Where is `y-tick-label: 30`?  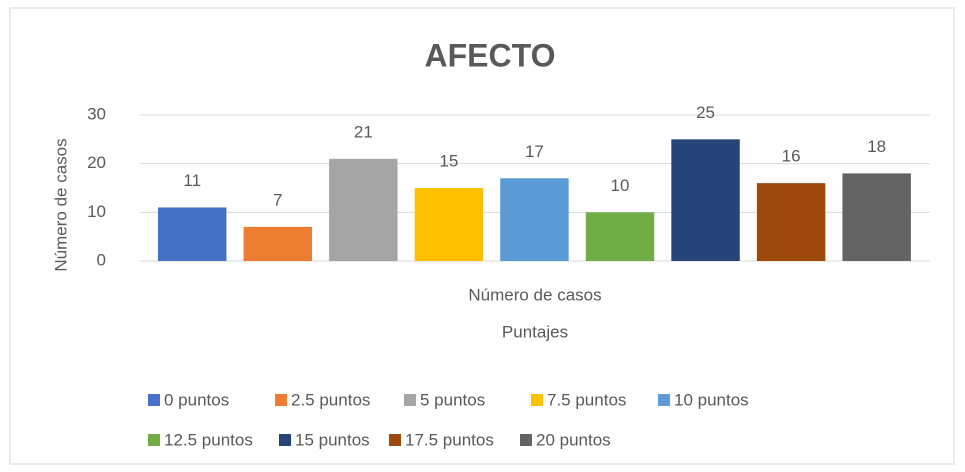
y-tick-label: 30 is located at coordinates (96, 113).